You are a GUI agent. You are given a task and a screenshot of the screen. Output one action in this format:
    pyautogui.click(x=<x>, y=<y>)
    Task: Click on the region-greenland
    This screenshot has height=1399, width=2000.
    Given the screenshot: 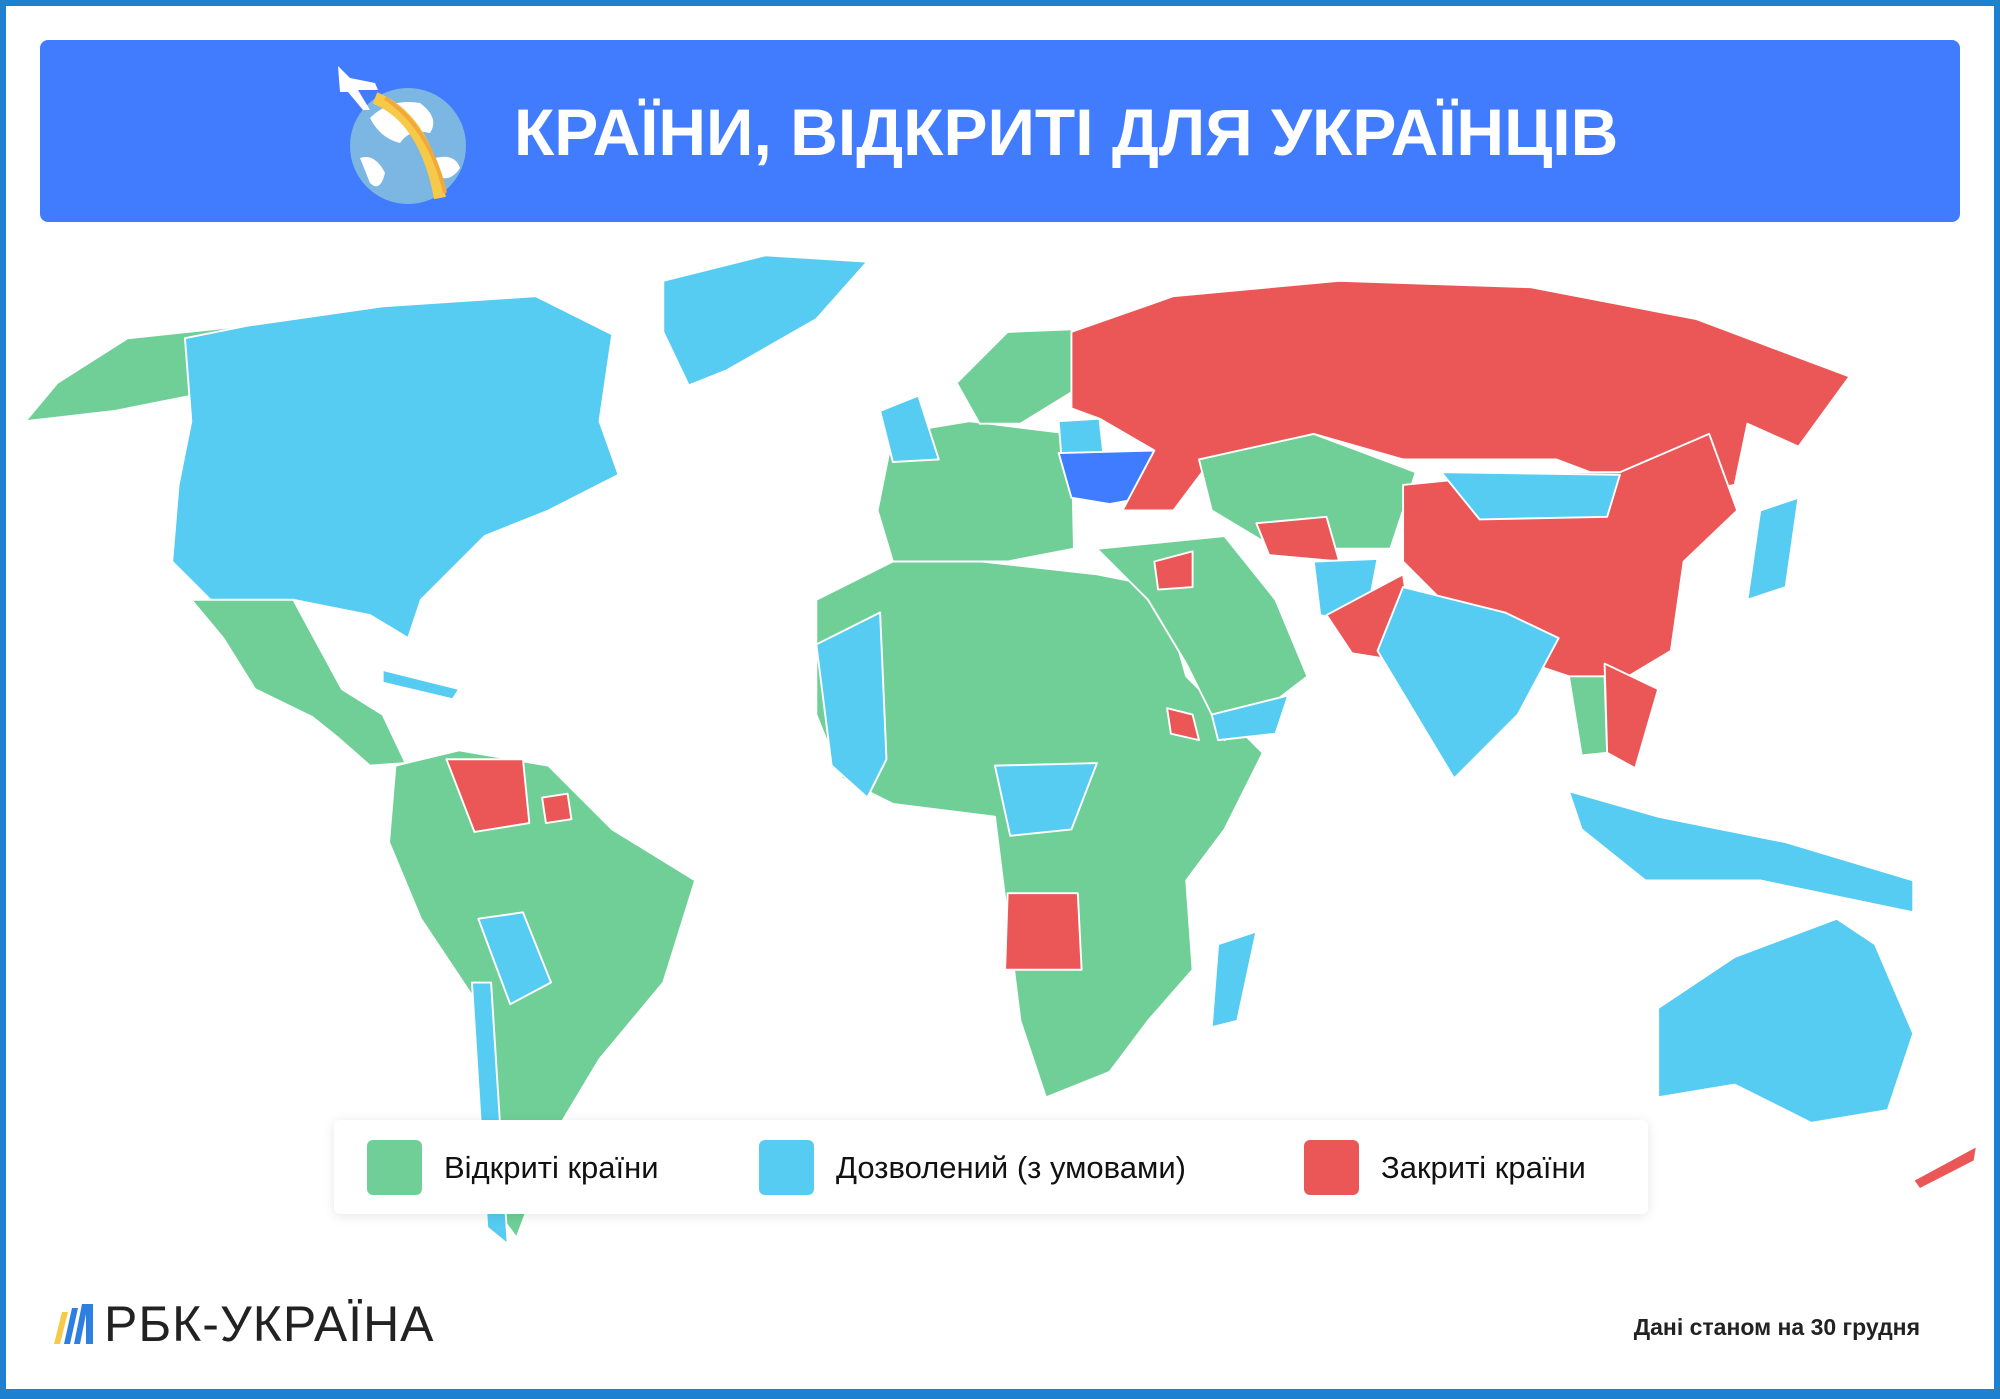 What is the action you would take?
    pyautogui.click(x=765, y=320)
    